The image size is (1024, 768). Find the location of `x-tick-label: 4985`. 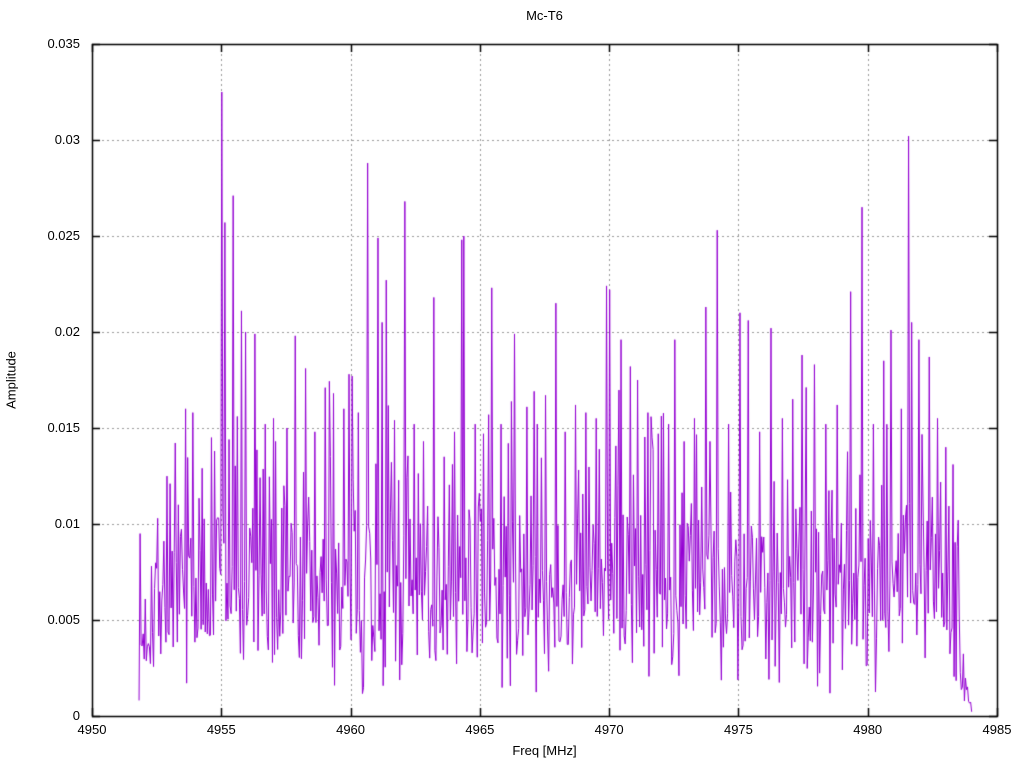

x-tick-label: 4985 is located at coordinates (997, 729).